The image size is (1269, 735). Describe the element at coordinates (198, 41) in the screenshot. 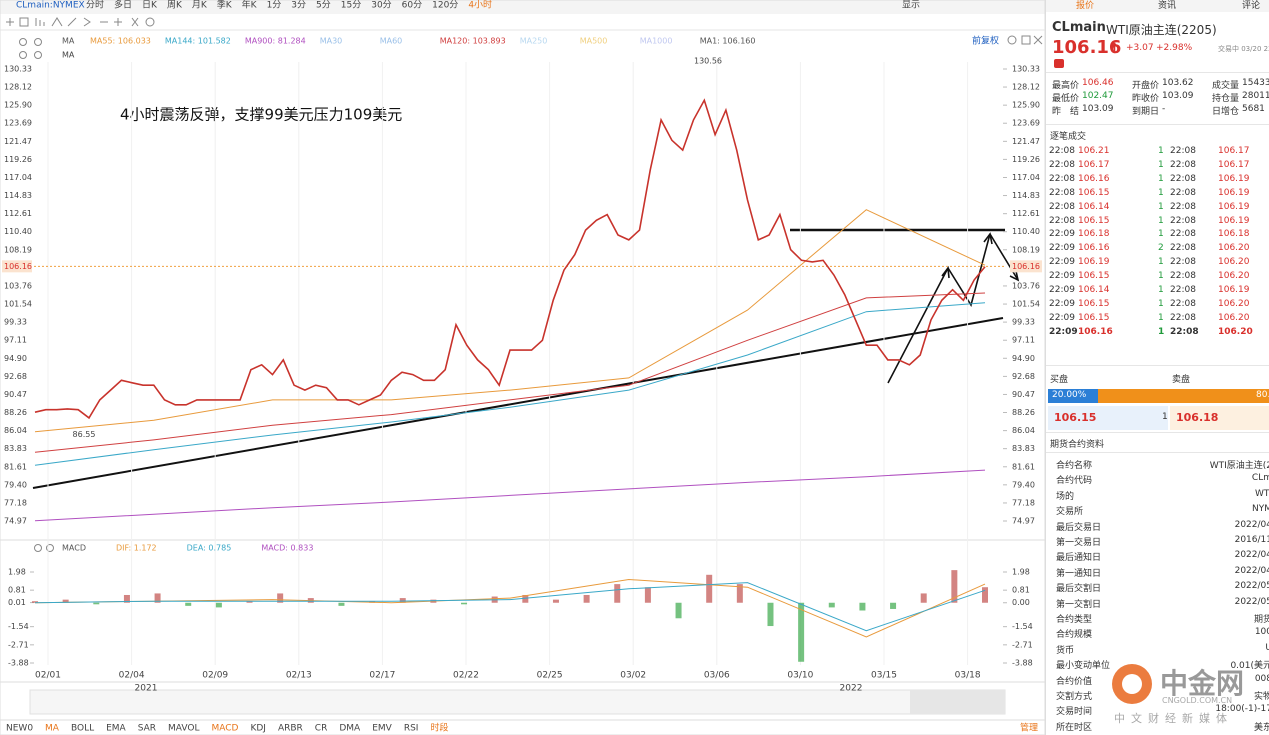

I see `ma-legend: MA144: 101.582` at that location.